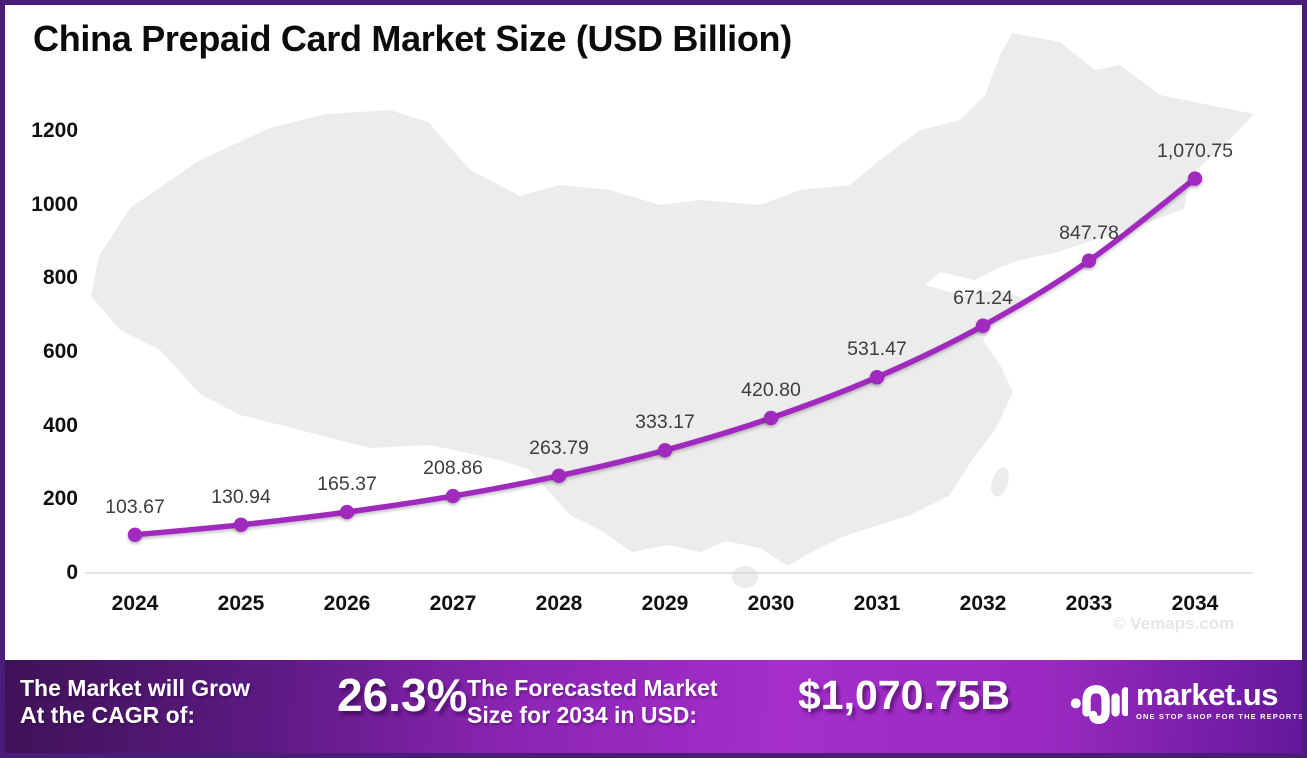  Describe the element at coordinates (904, 695) in the screenshot. I see `forecast-value: $1,070.75B` at that location.